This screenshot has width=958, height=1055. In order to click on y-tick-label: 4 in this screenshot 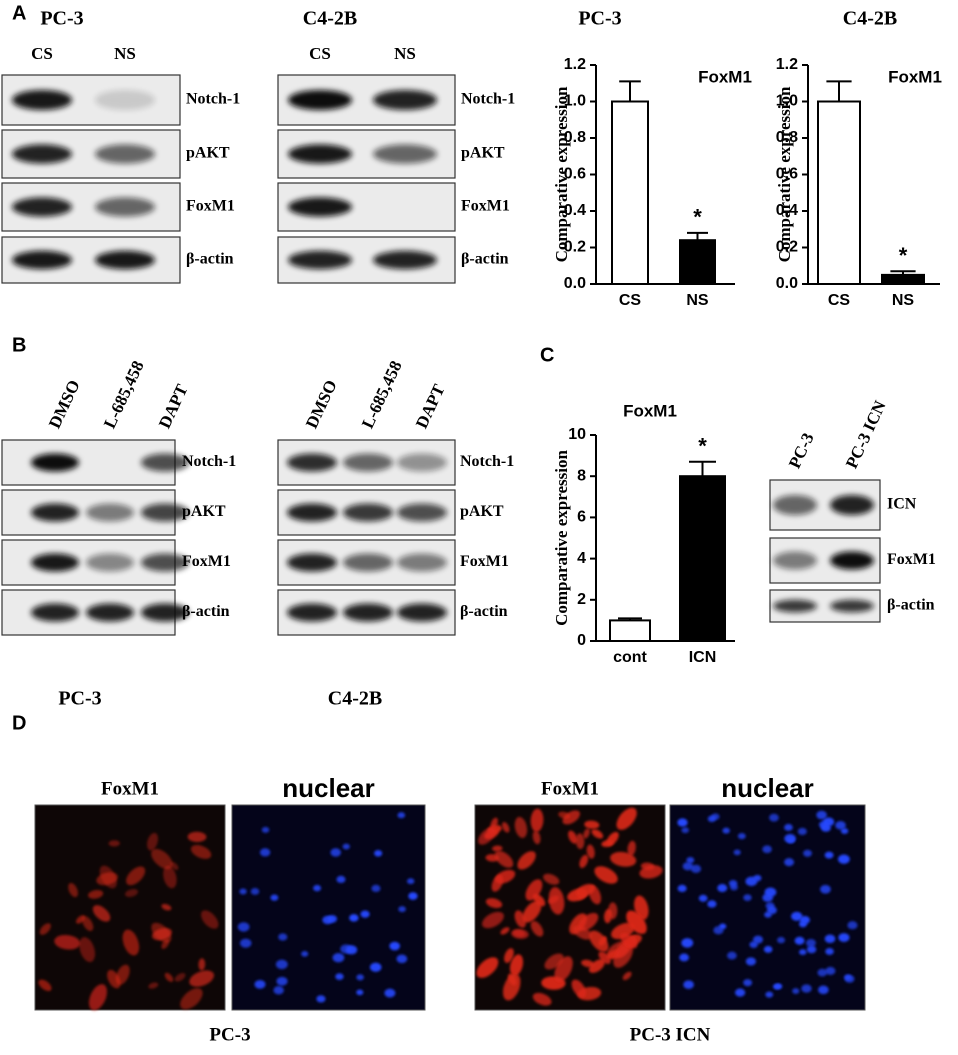, I will do `click(581, 558)`.